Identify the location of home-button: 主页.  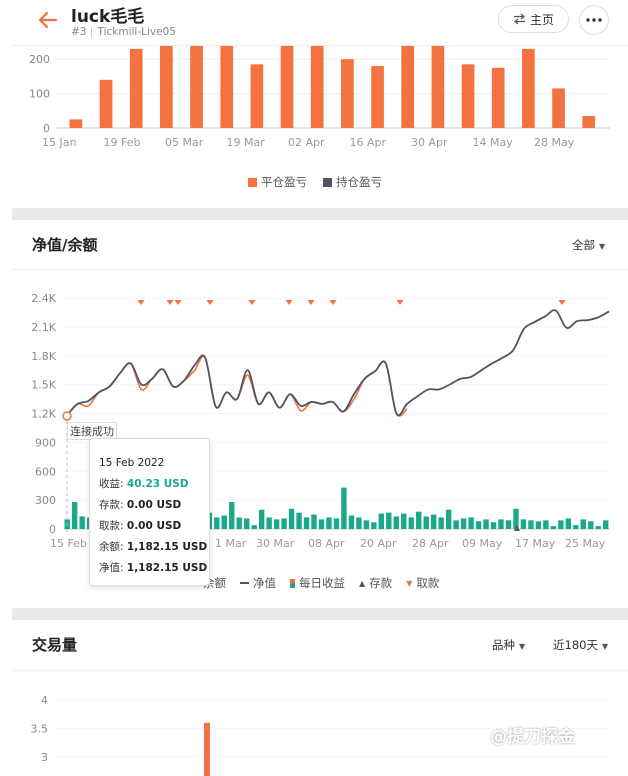
(533, 19).